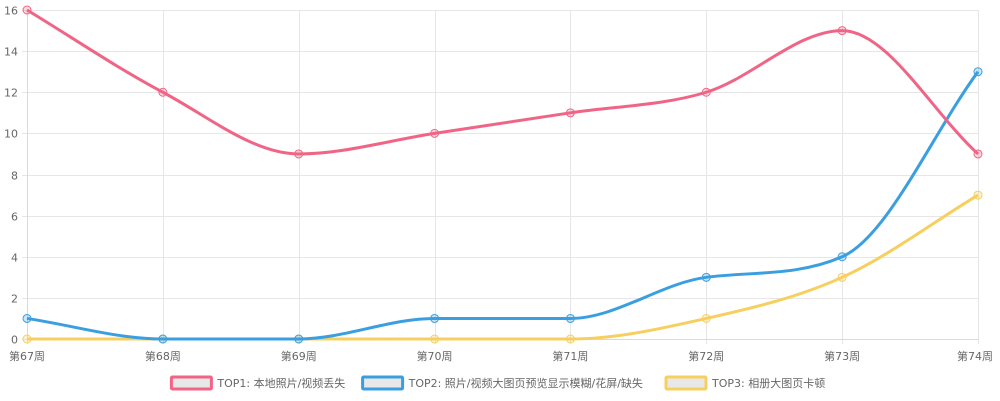 The height and width of the screenshot is (401, 1000). What do you see at coordinates (570, 356) in the screenshot?
I see `x-tick-label: 第71周` at bounding box center [570, 356].